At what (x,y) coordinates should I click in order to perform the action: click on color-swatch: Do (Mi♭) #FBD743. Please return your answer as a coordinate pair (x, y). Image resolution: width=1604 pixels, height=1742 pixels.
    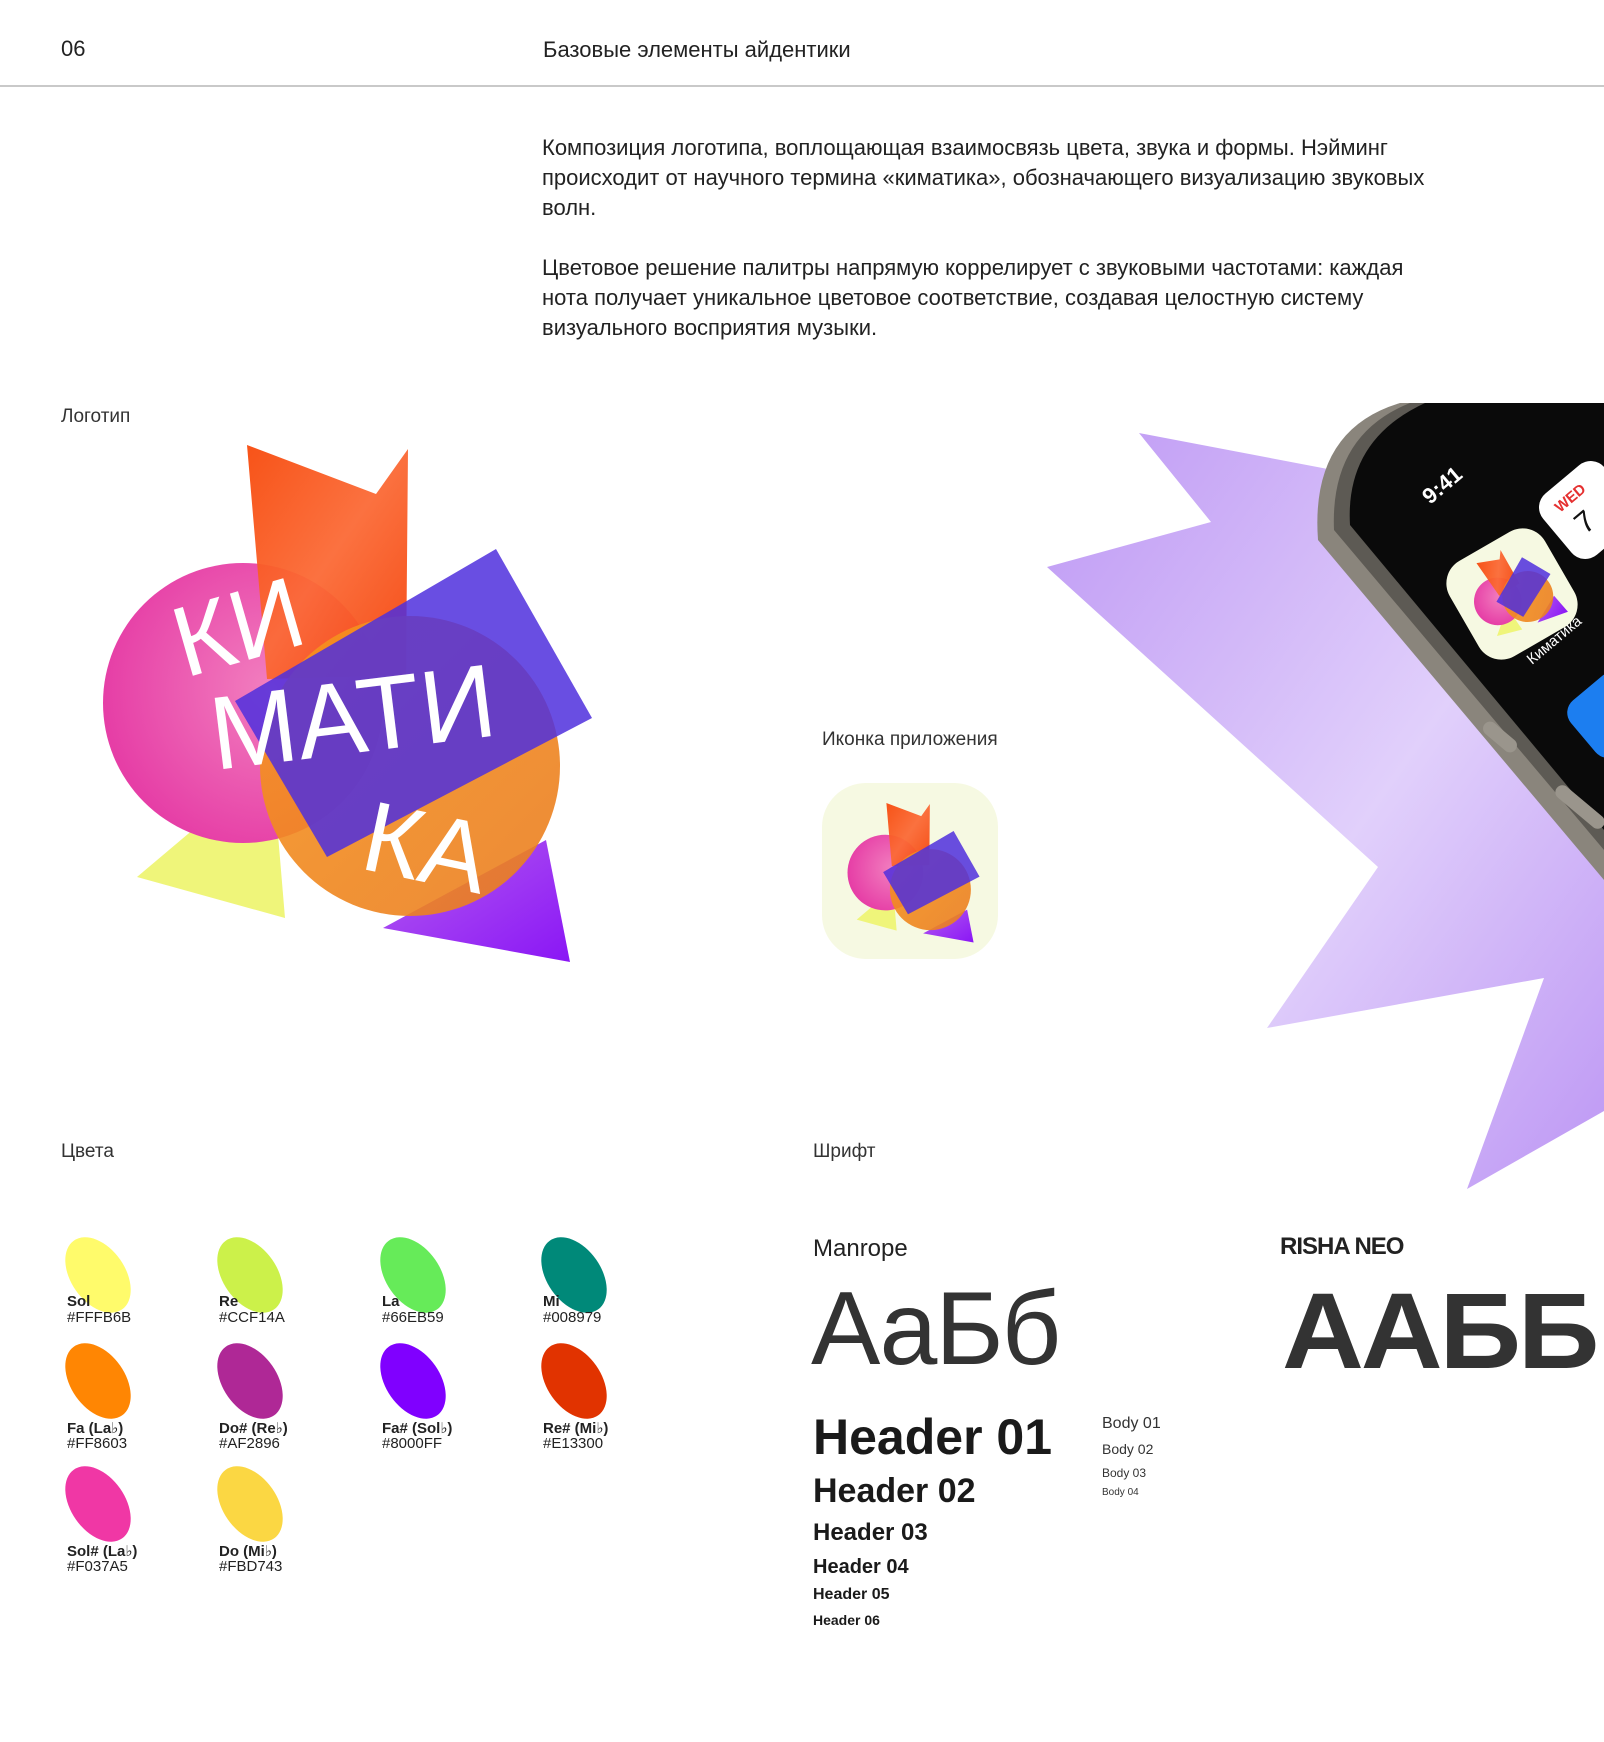
    Looking at the image, I should click on (281, 1514).